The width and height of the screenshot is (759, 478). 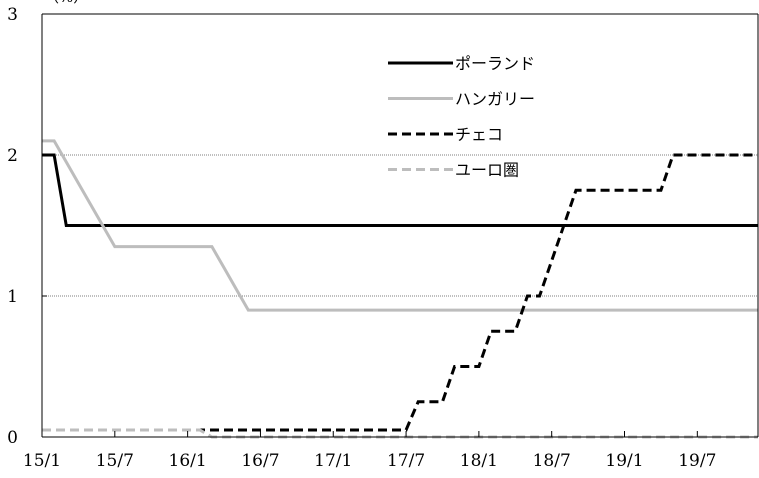 What do you see at coordinates (260, 461) in the screenshot?
I see `x-tick-label: 16/7` at bounding box center [260, 461].